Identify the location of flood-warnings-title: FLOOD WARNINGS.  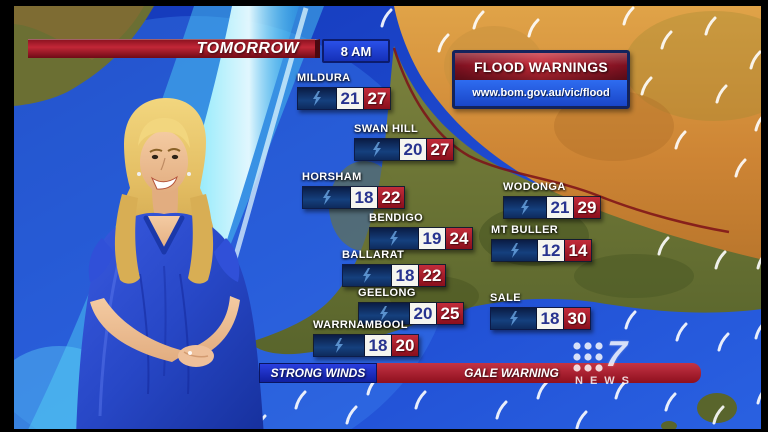
(541, 66).